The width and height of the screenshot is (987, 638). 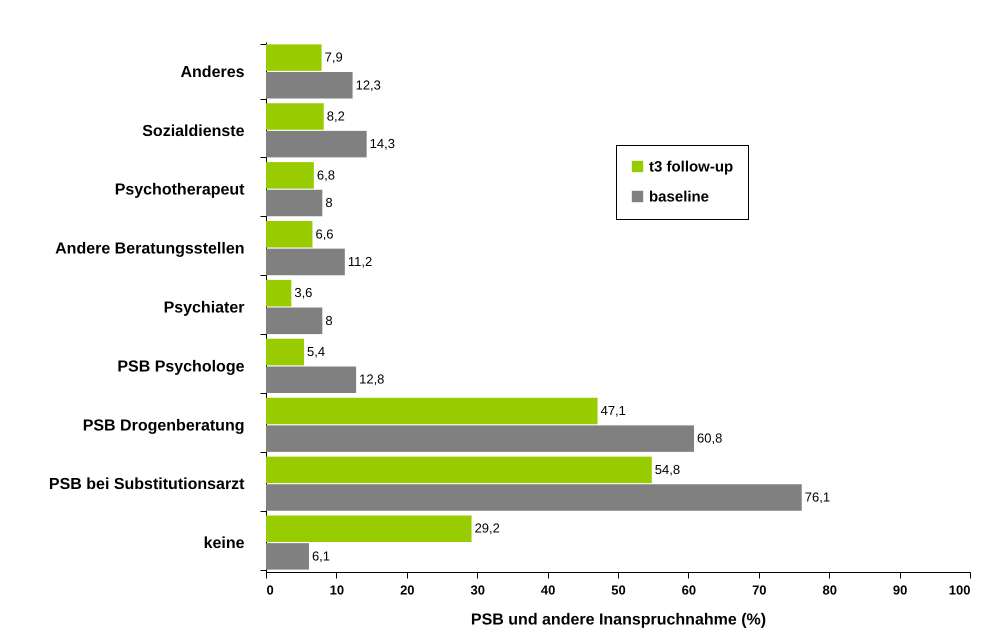 I want to click on x-tick-label: 60, so click(x=689, y=590).